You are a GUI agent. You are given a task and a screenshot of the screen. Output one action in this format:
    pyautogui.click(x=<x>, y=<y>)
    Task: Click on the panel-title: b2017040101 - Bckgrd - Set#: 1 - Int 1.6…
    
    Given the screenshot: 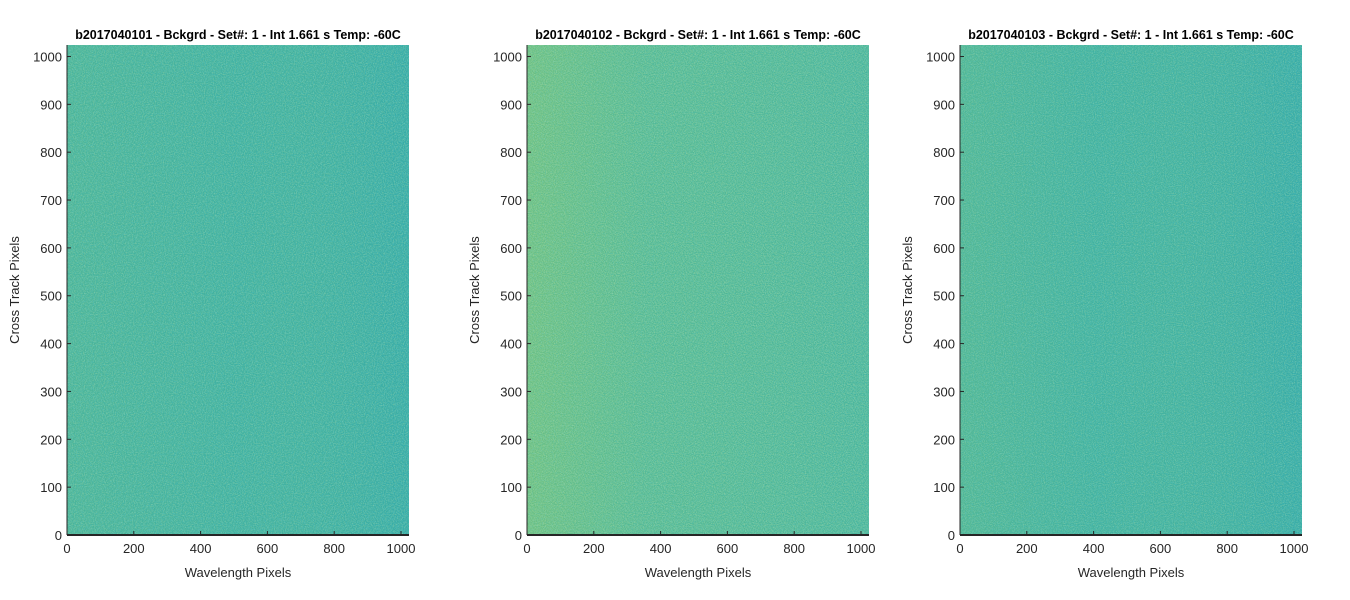 What is the action you would take?
    pyautogui.click(x=238, y=35)
    